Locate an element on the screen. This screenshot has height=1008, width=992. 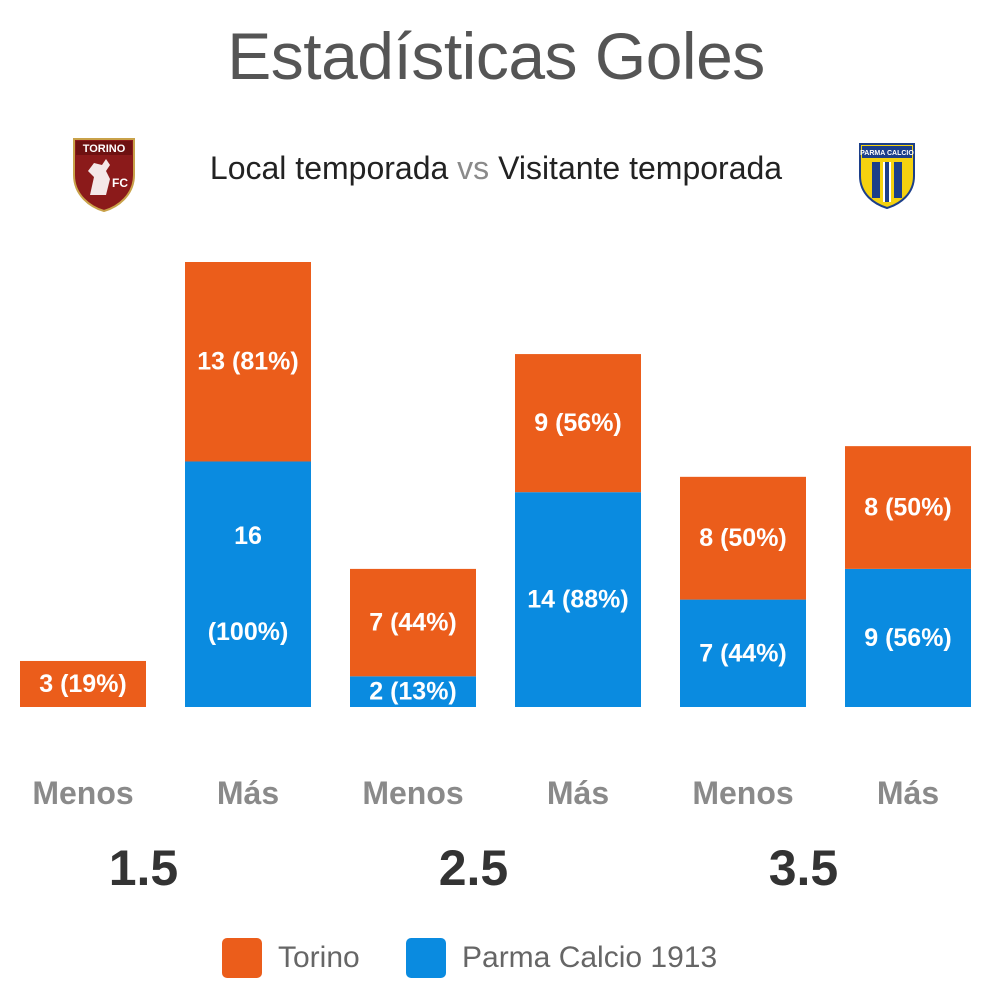
torino-fc-crest-icon: TORINO FC is located at coordinates (104, 175).